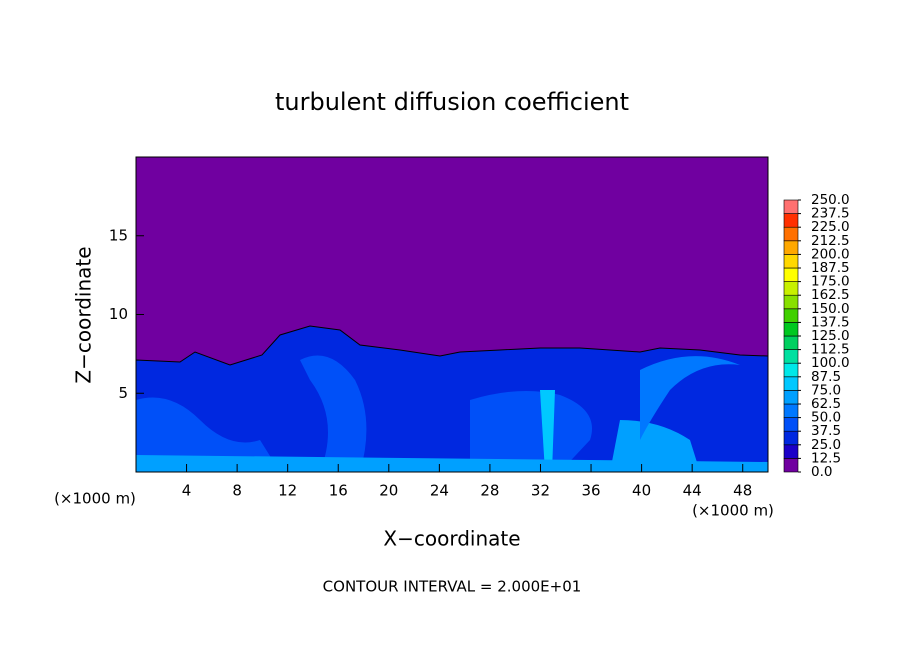  Describe the element at coordinates (830, 282) in the screenshot. I see `colorbar-label: 175.0` at that location.